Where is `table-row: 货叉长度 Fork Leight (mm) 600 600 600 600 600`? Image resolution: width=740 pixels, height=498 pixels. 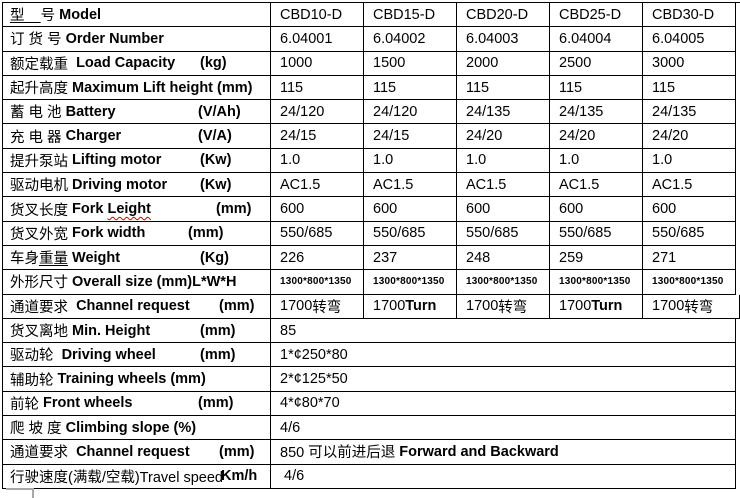
table-row: 货叉长度 Fork Leight (mm) 600 600 600 600 600 is located at coordinates (371, 209).